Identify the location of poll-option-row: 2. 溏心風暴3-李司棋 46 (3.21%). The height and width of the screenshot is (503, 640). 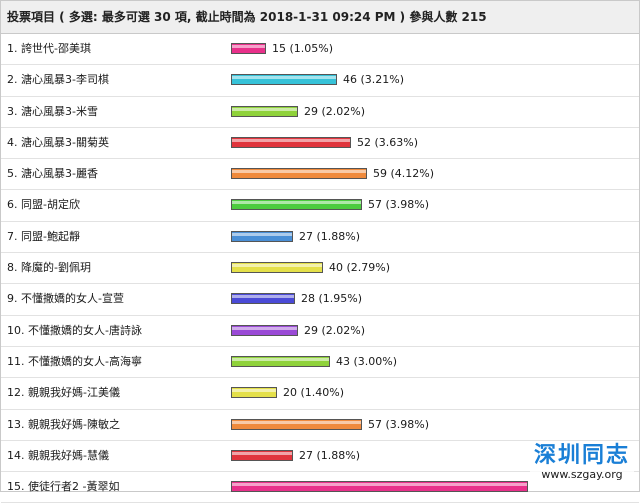
(320, 81).